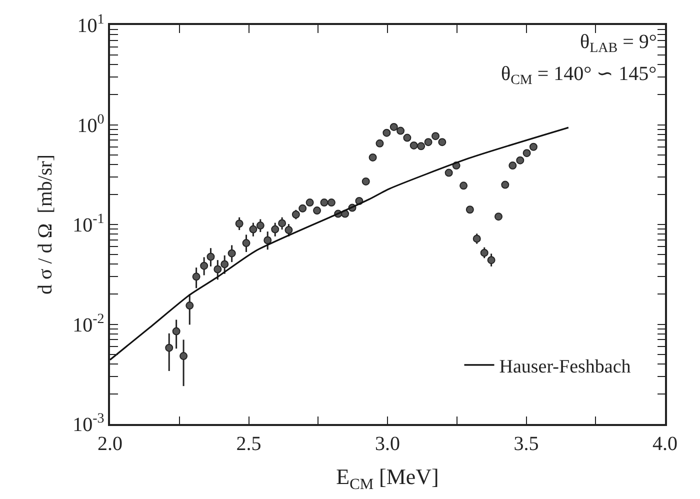 Image resolution: width=700 pixels, height=499 pixels. I want to click on y-tick-label: 10$^{-2}$, so click(88, 324).